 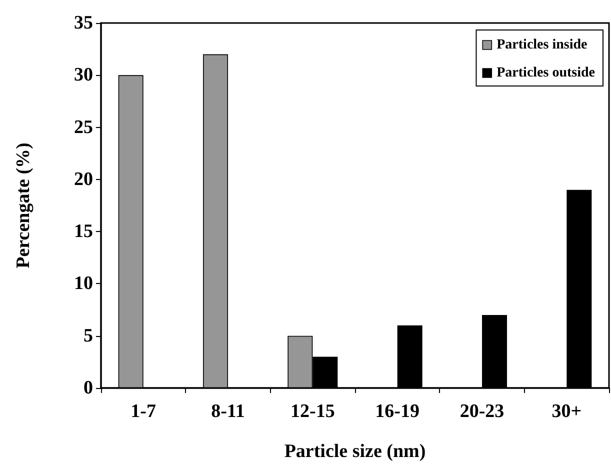 I want to click on y-tick-label: 25, so click(x=83, y=127).